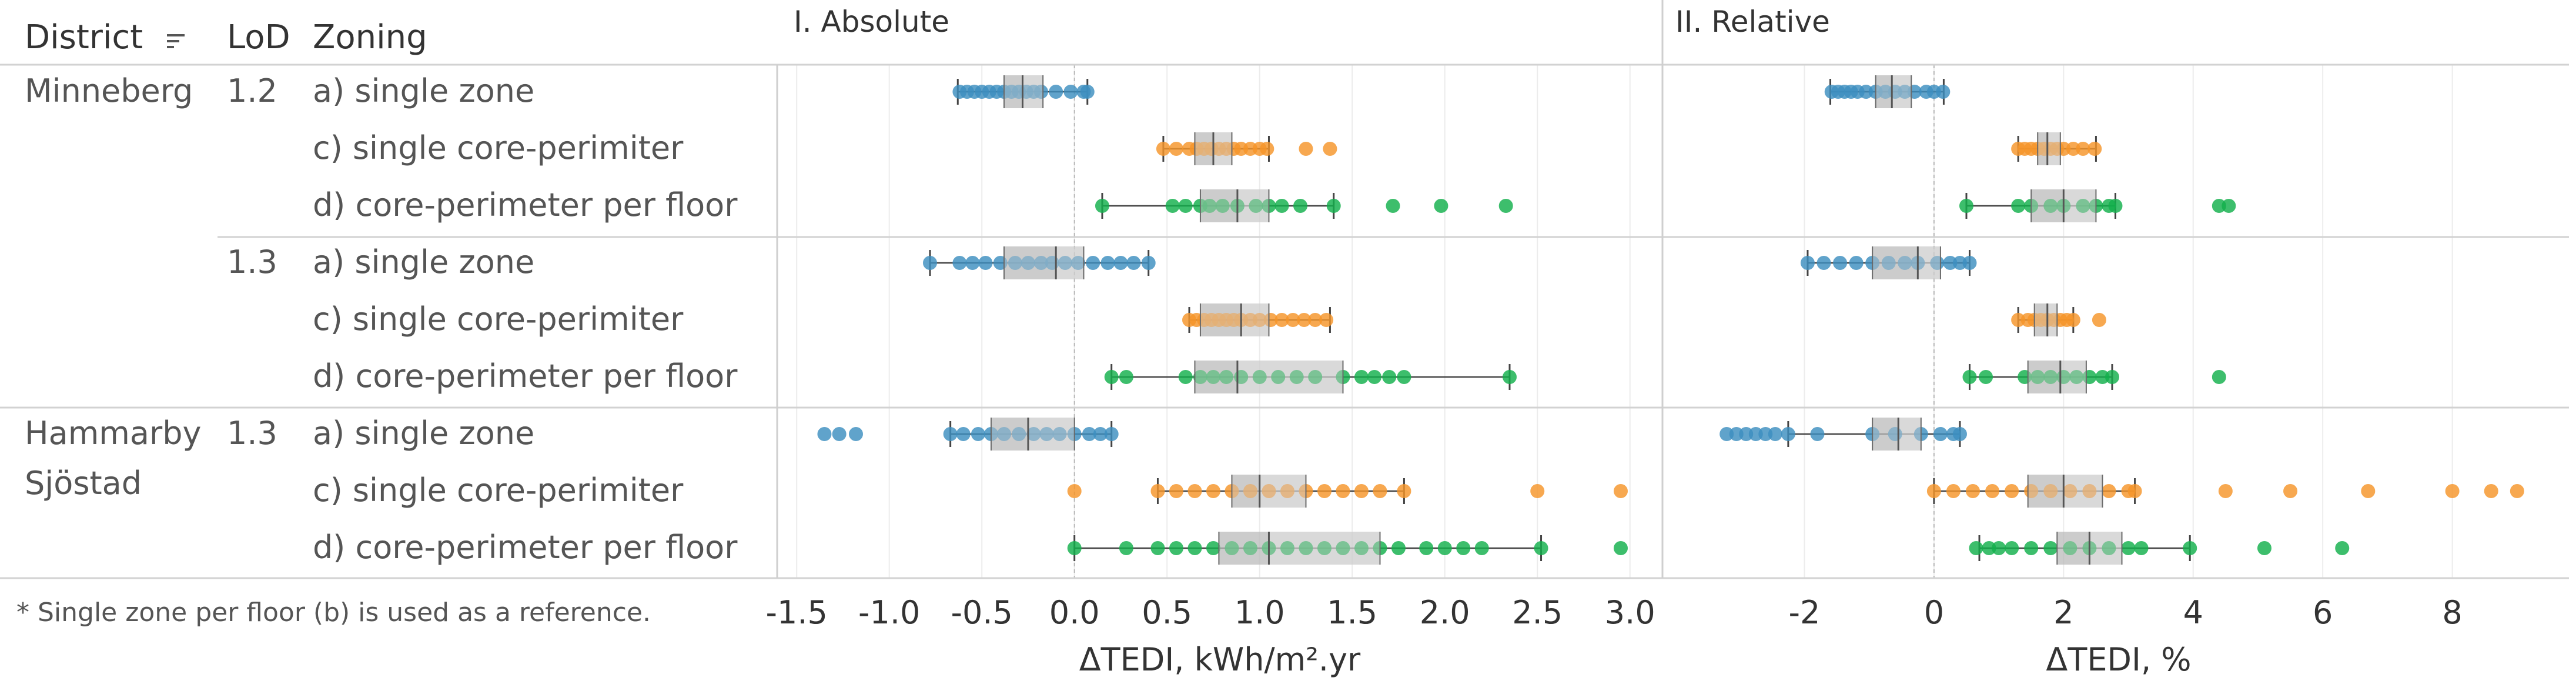  I want to click on panel-title: I. Absolute, so click(871, 22).